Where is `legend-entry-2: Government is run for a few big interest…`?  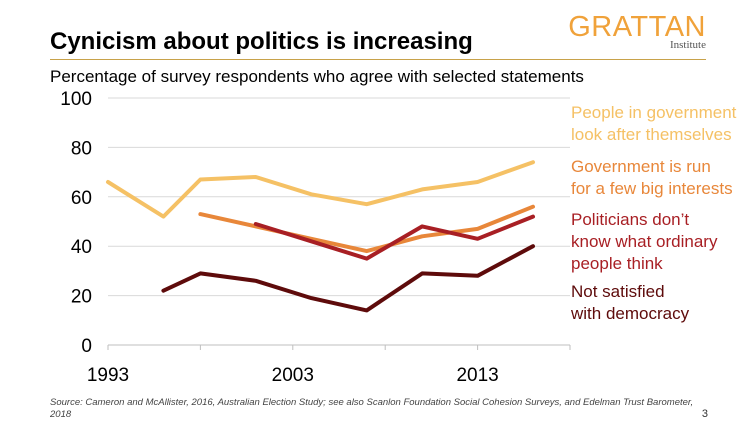
legend-entry-2: Government is run for a few big interest… is located at coordinates (652, 177).